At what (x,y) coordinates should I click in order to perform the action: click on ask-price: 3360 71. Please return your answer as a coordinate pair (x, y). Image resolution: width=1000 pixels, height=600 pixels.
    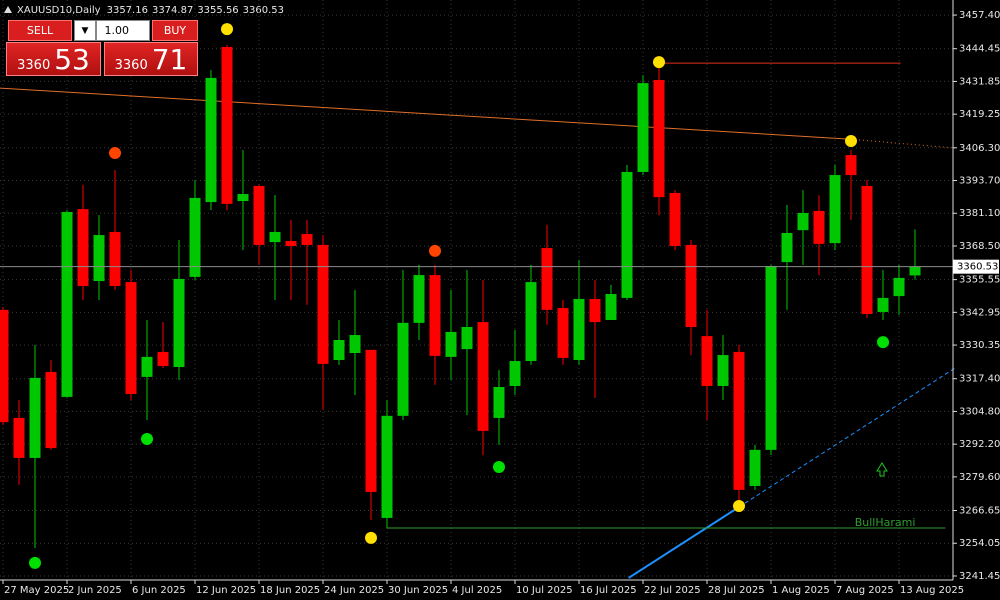
    Looking at the image, I should click on (151, 59).